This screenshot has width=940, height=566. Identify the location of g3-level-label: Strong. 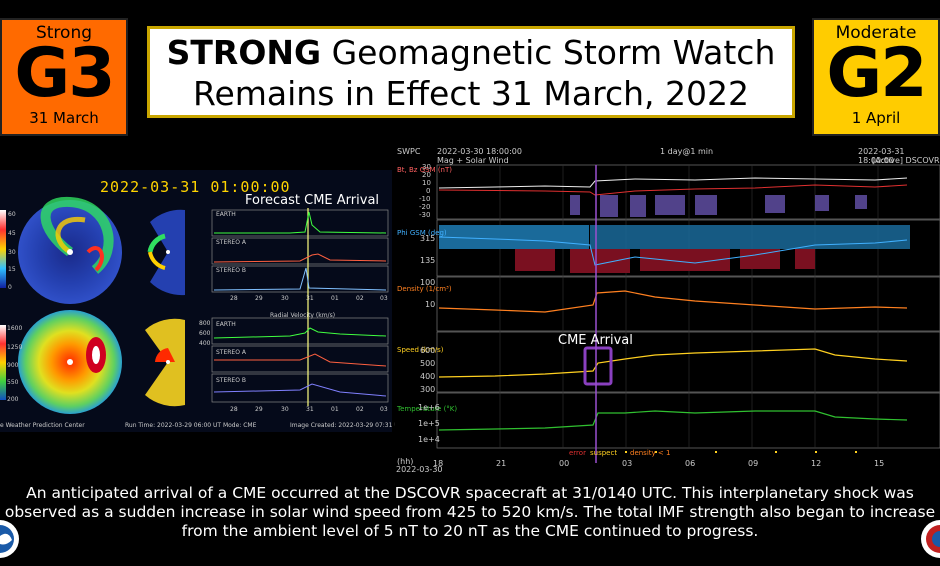
(64, 33).